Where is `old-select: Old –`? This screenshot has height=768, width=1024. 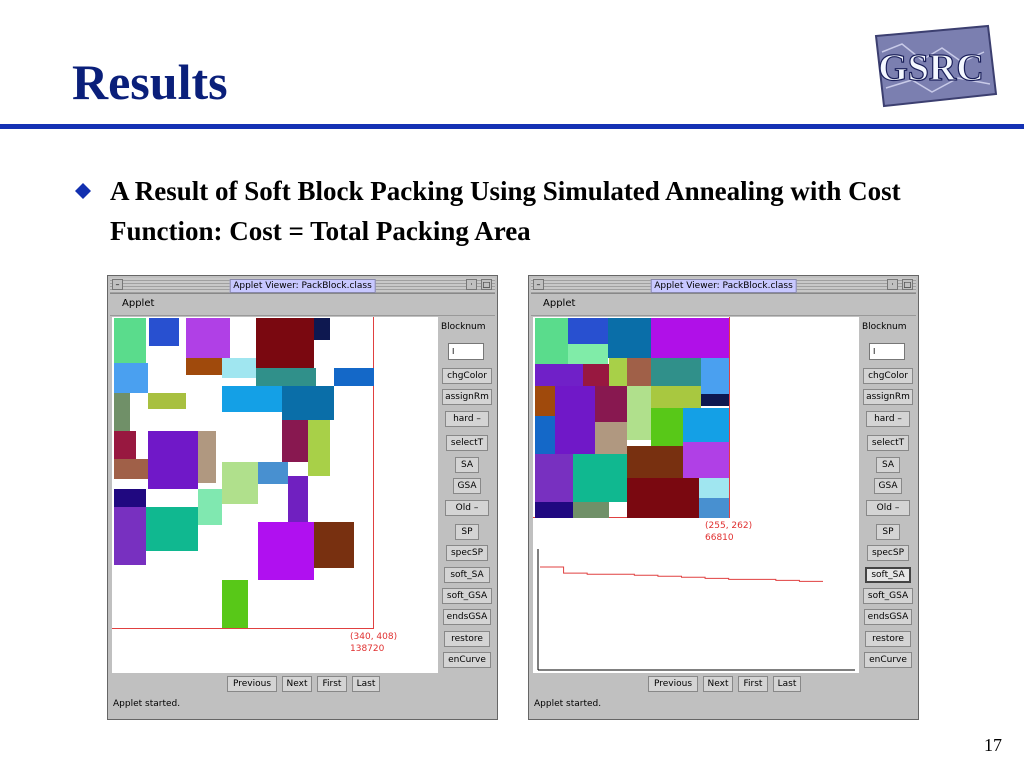
old-select: Old – is located at coordinates (888, 508).